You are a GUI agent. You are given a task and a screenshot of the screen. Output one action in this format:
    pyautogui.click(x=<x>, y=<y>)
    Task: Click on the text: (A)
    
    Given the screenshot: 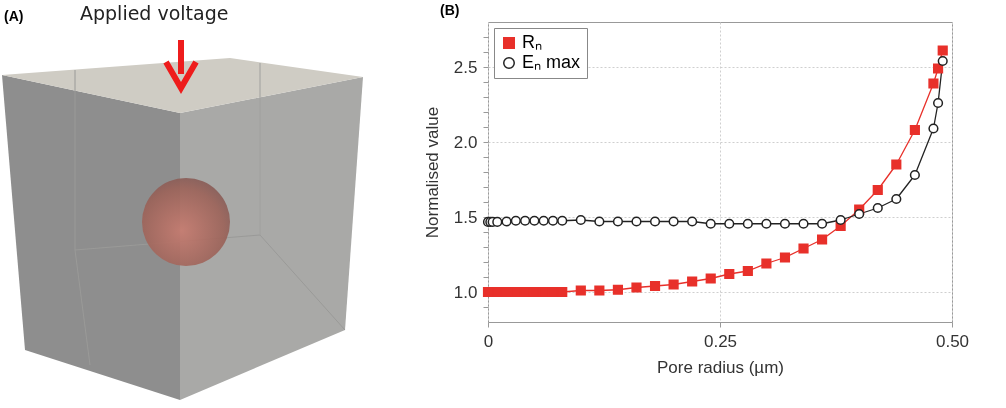 What is the action you would take?
    pyautogui.click(x=14, y=16)
    